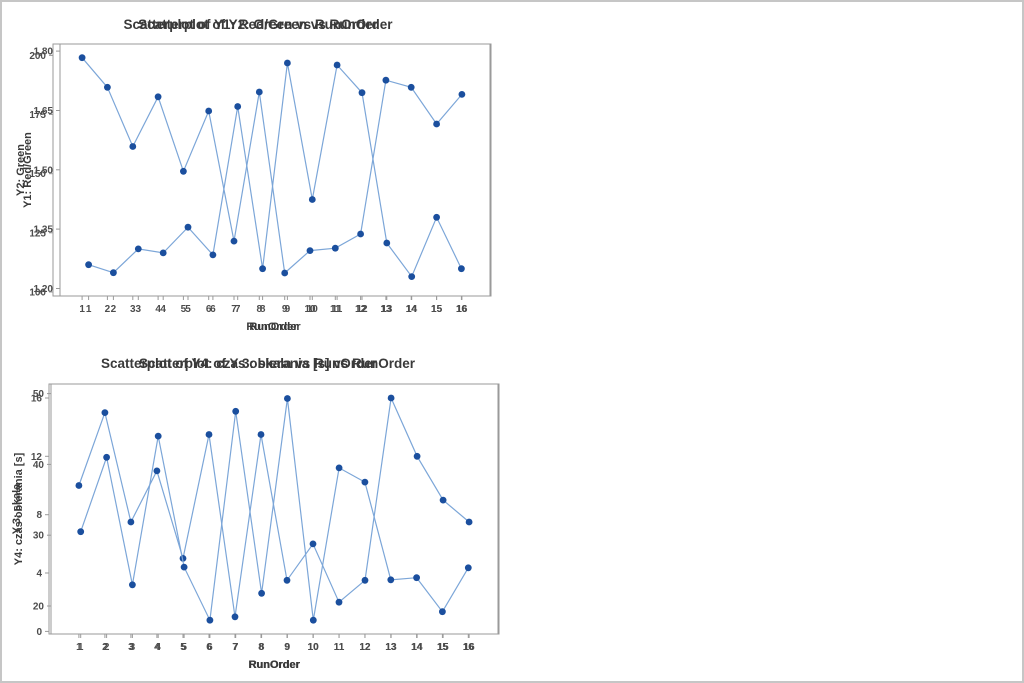 This screenshot has height=683, width=1024. What do you see at coordinates (37, 399) in the screenshot?
I see `y-tick-label: 16` at bounding box center [37, 399].